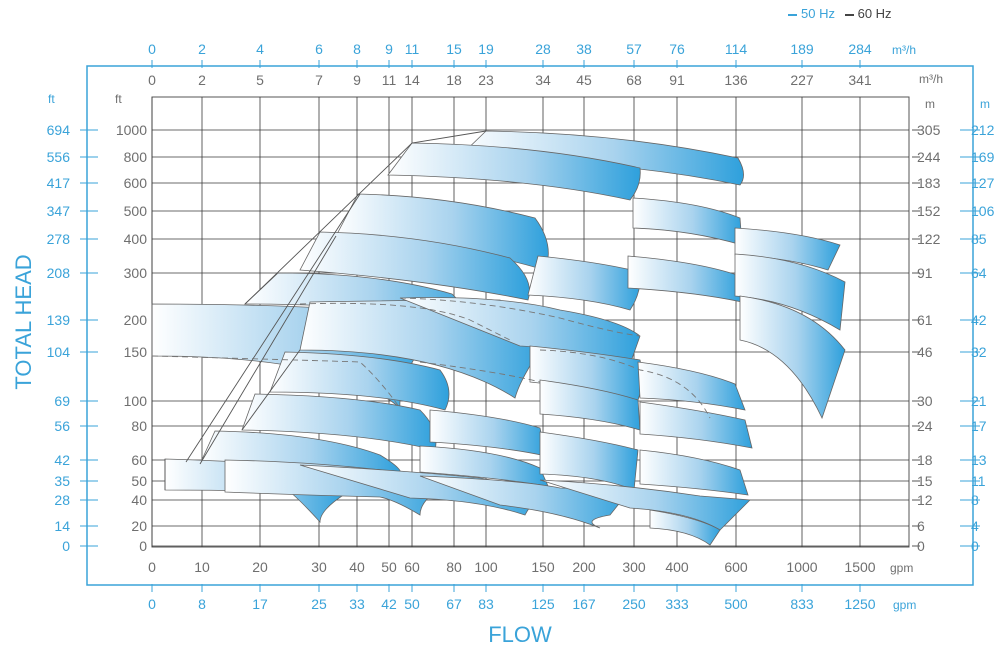 The width and height of the screenshot is (1003, 649). Describe the element at coordinates (925, 460) in the screenshot. I see `right-inner-tick-label: 18` at that location.